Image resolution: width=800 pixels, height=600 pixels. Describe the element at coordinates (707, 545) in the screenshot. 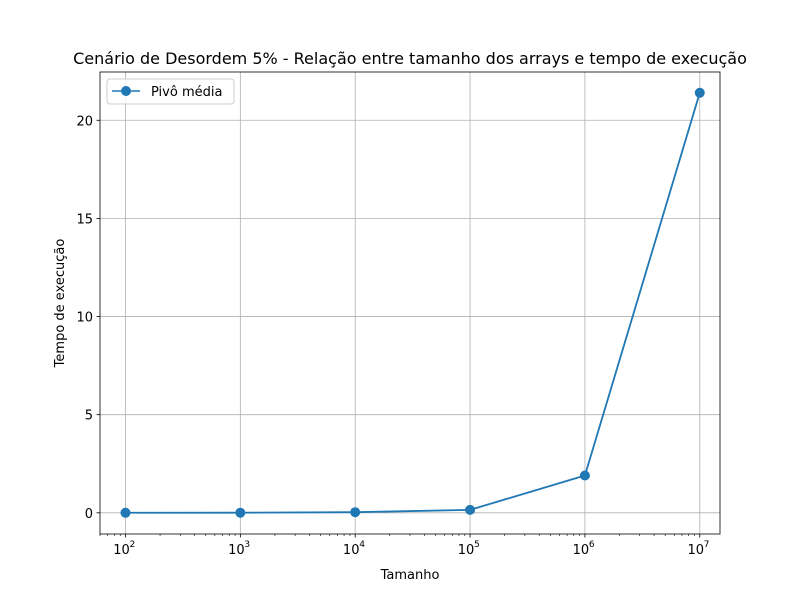

I see `x-tick-exponent: 7` at that location.